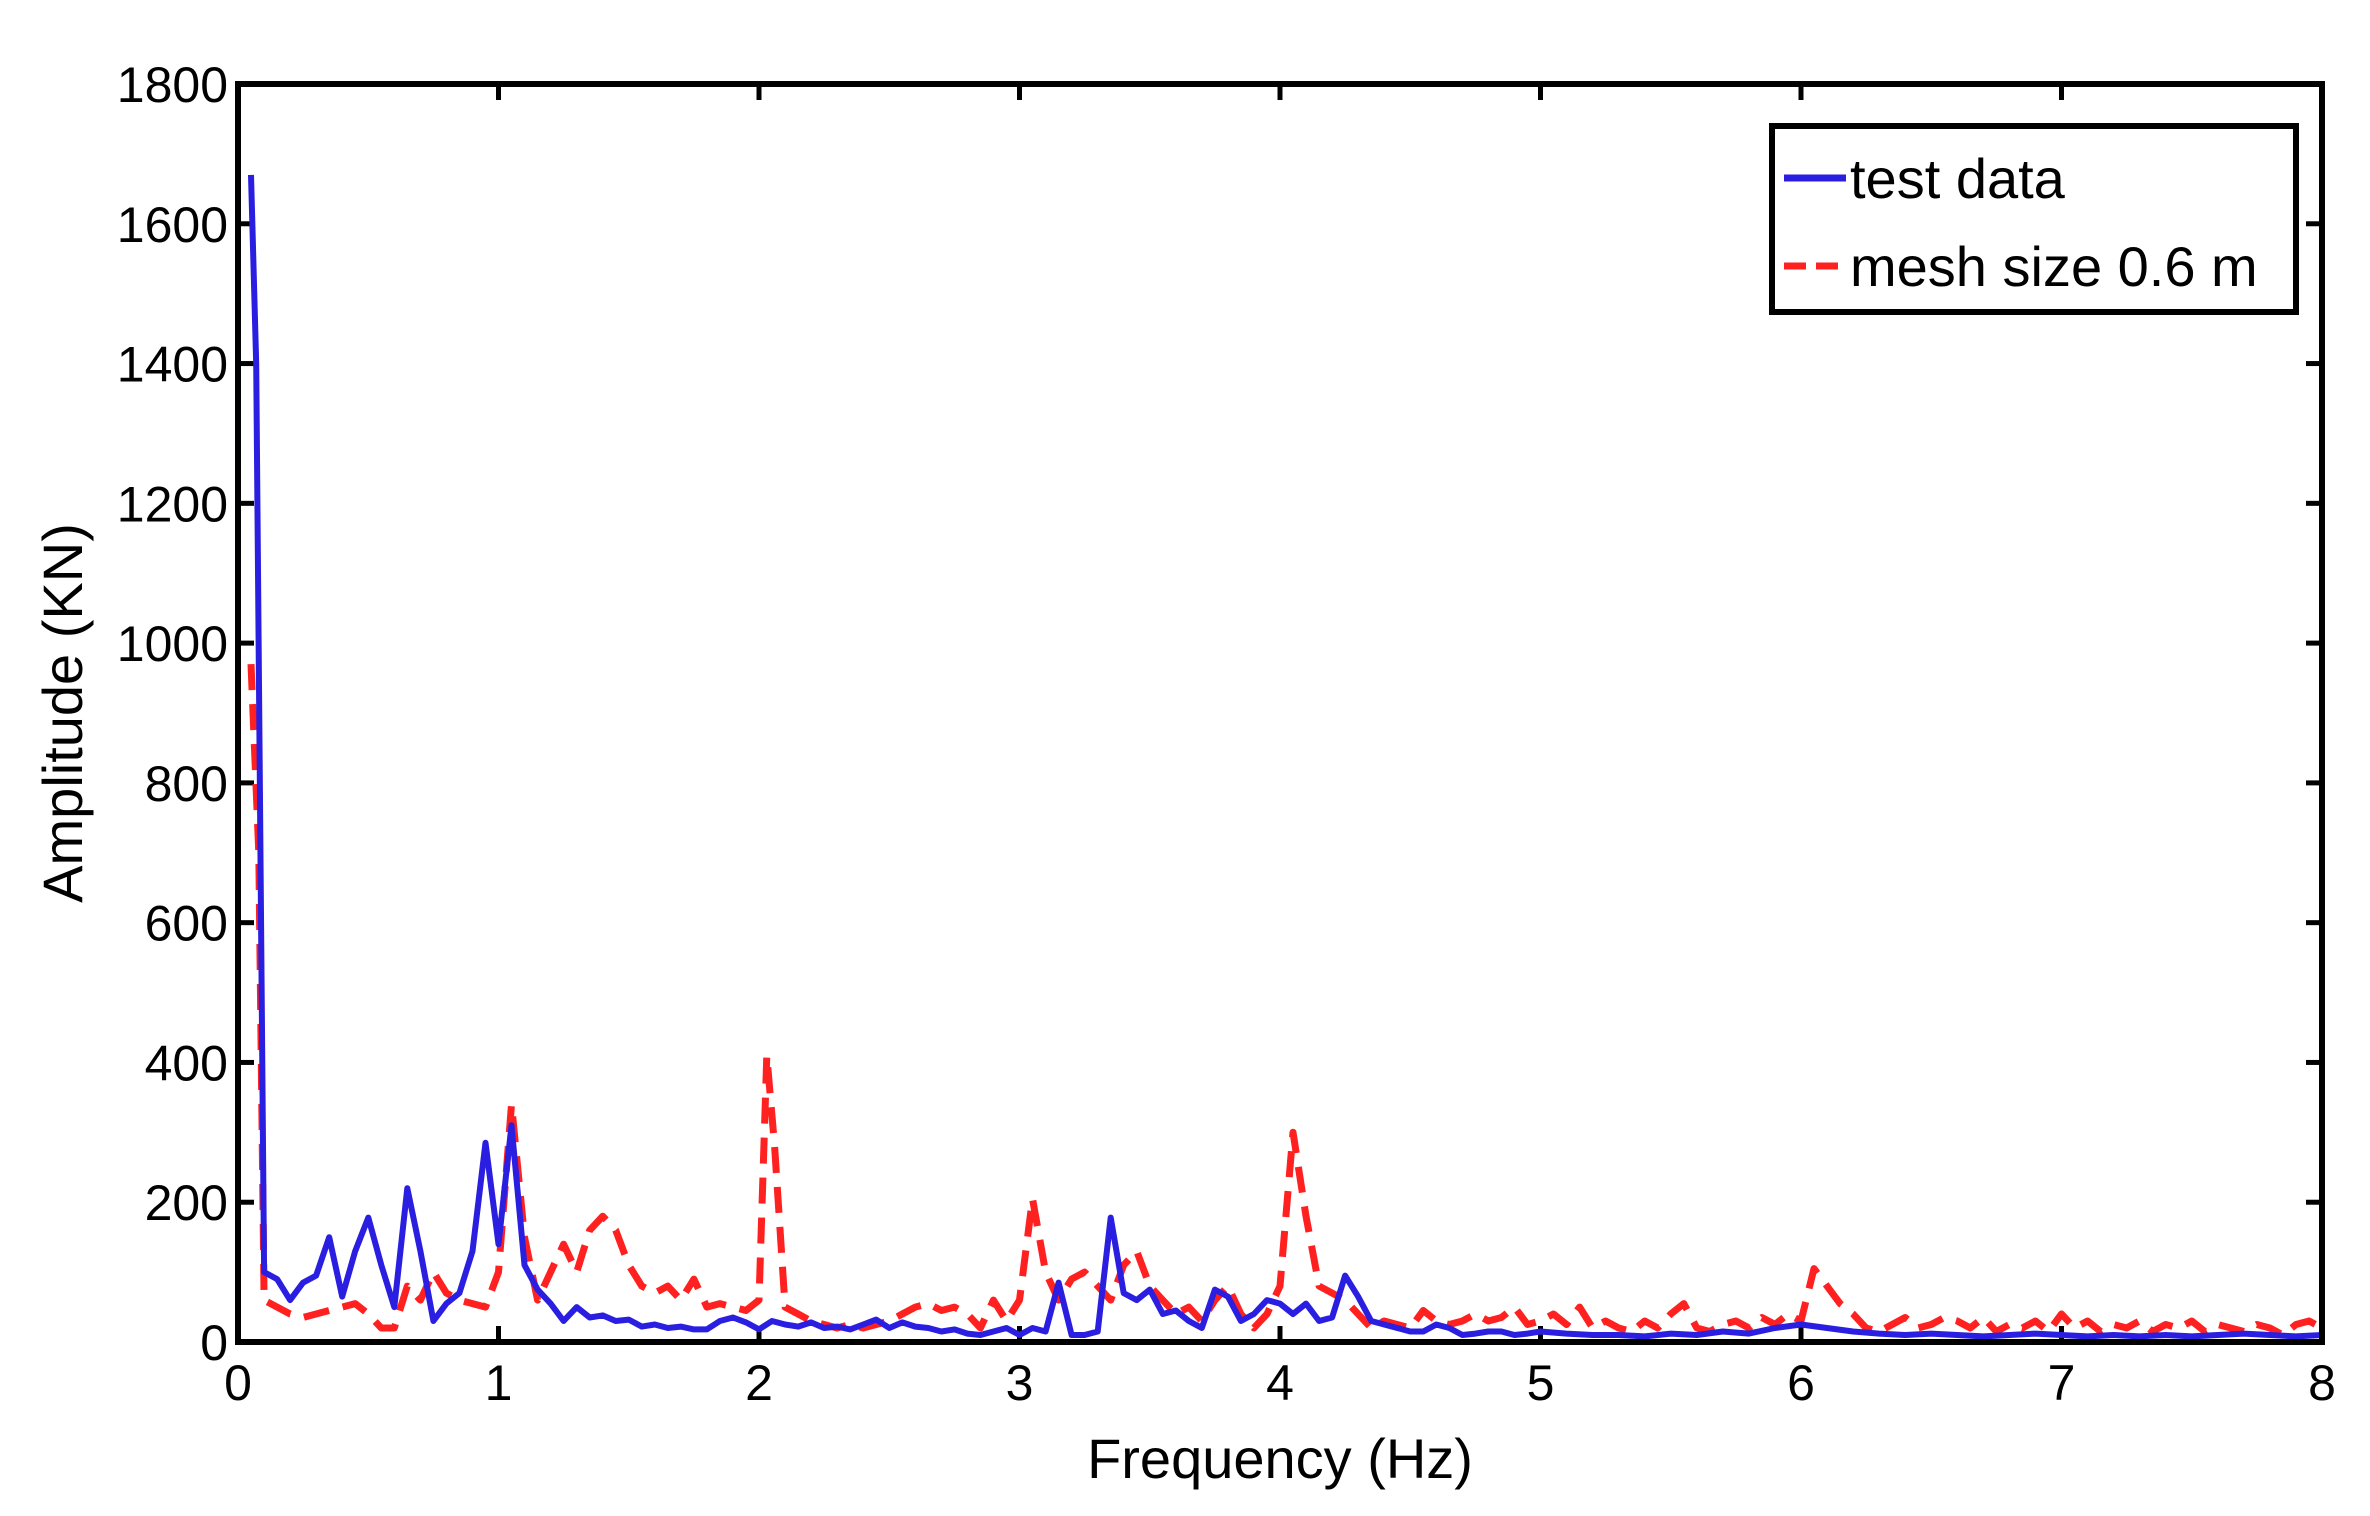 The image size is (2370, 1516). What do you see at coordinates (759, 1383) in the screenshot?
I see `x-tick-label-2: 2` at bounding box center [759, 1383].